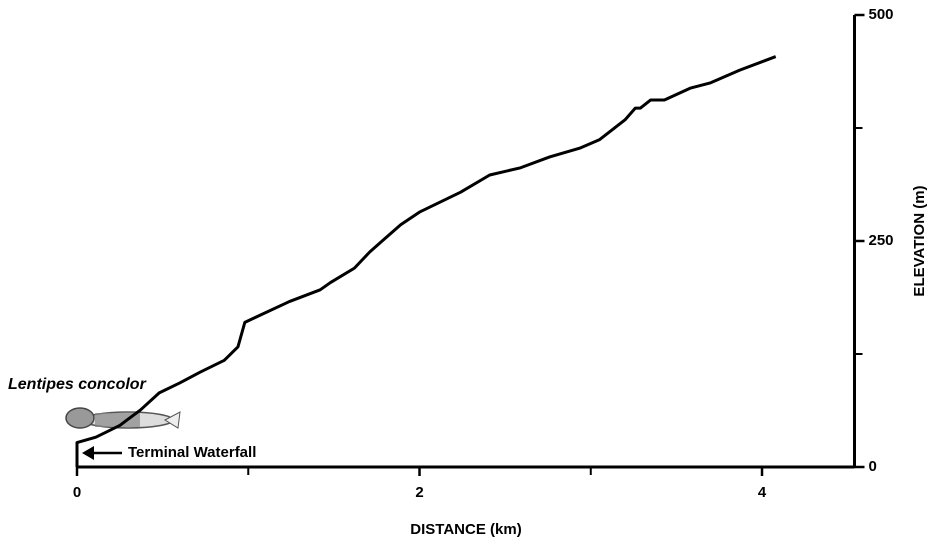  Describe the element at coordinates (123, 418) in the screenshot. I see `fish-icon` at that location.